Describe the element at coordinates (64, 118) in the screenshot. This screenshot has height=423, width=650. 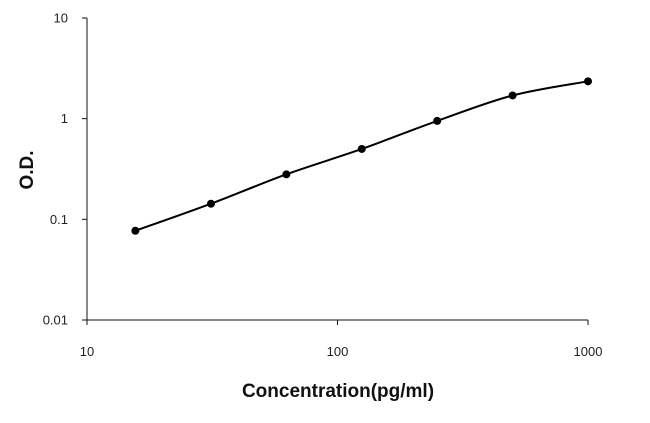
I see `y-tick-label: 1` at that location.